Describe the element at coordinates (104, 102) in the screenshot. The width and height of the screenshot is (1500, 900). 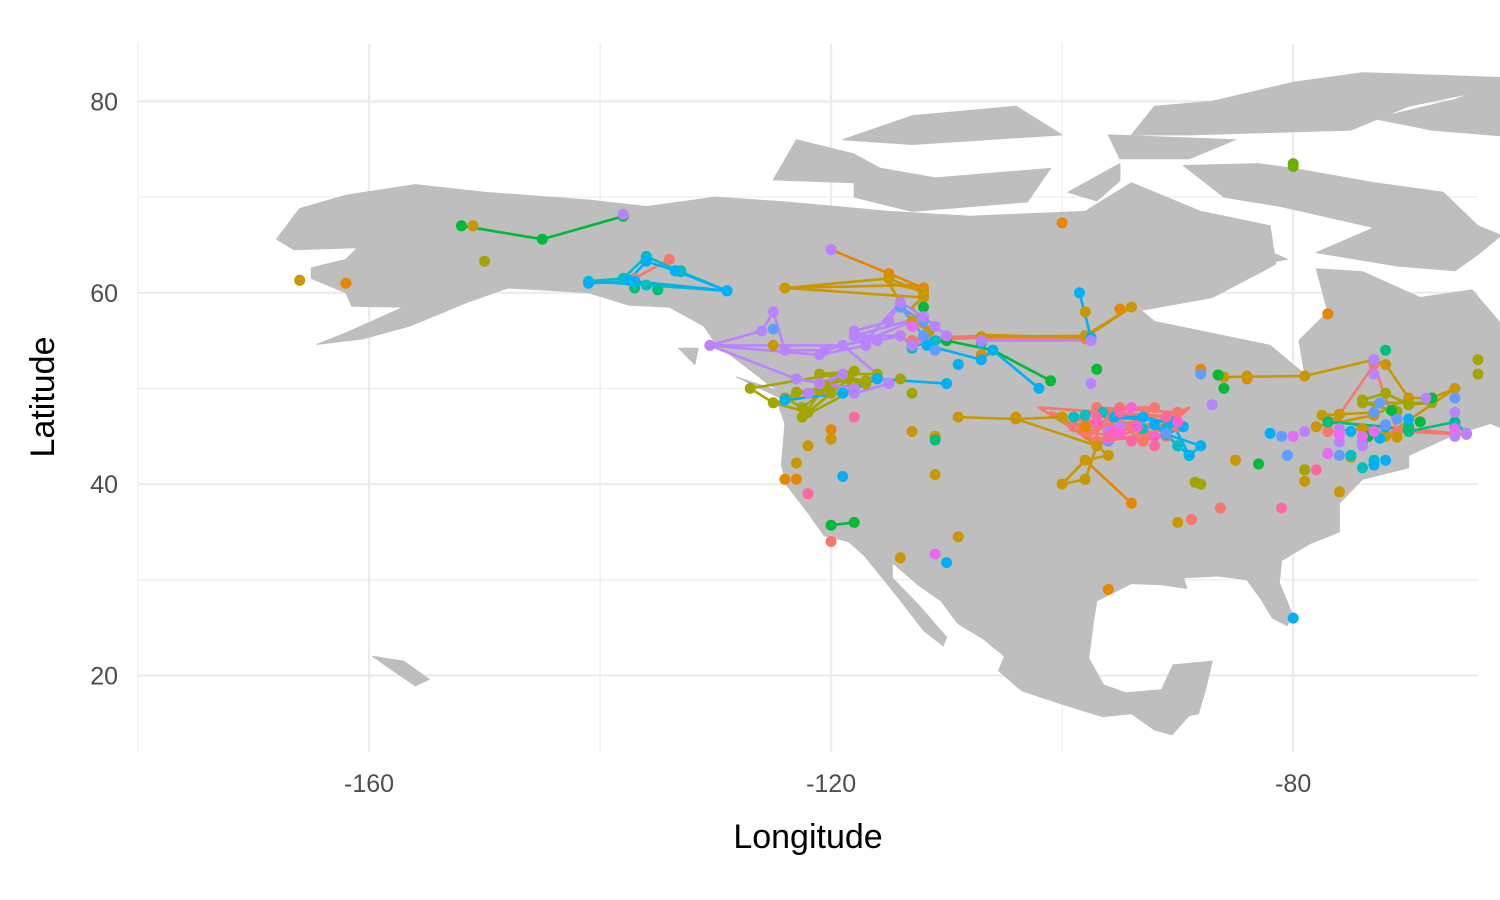
I see `y-tick-label: 80` at that location.